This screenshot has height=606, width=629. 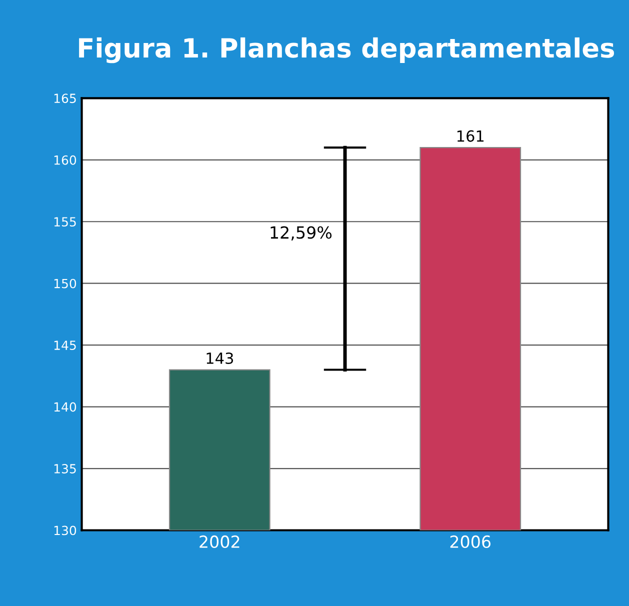 What do you see at coordinates (220, 541) in the screenshot?
I see `x-tick-label: 2002` at bounding box center [220, 541].